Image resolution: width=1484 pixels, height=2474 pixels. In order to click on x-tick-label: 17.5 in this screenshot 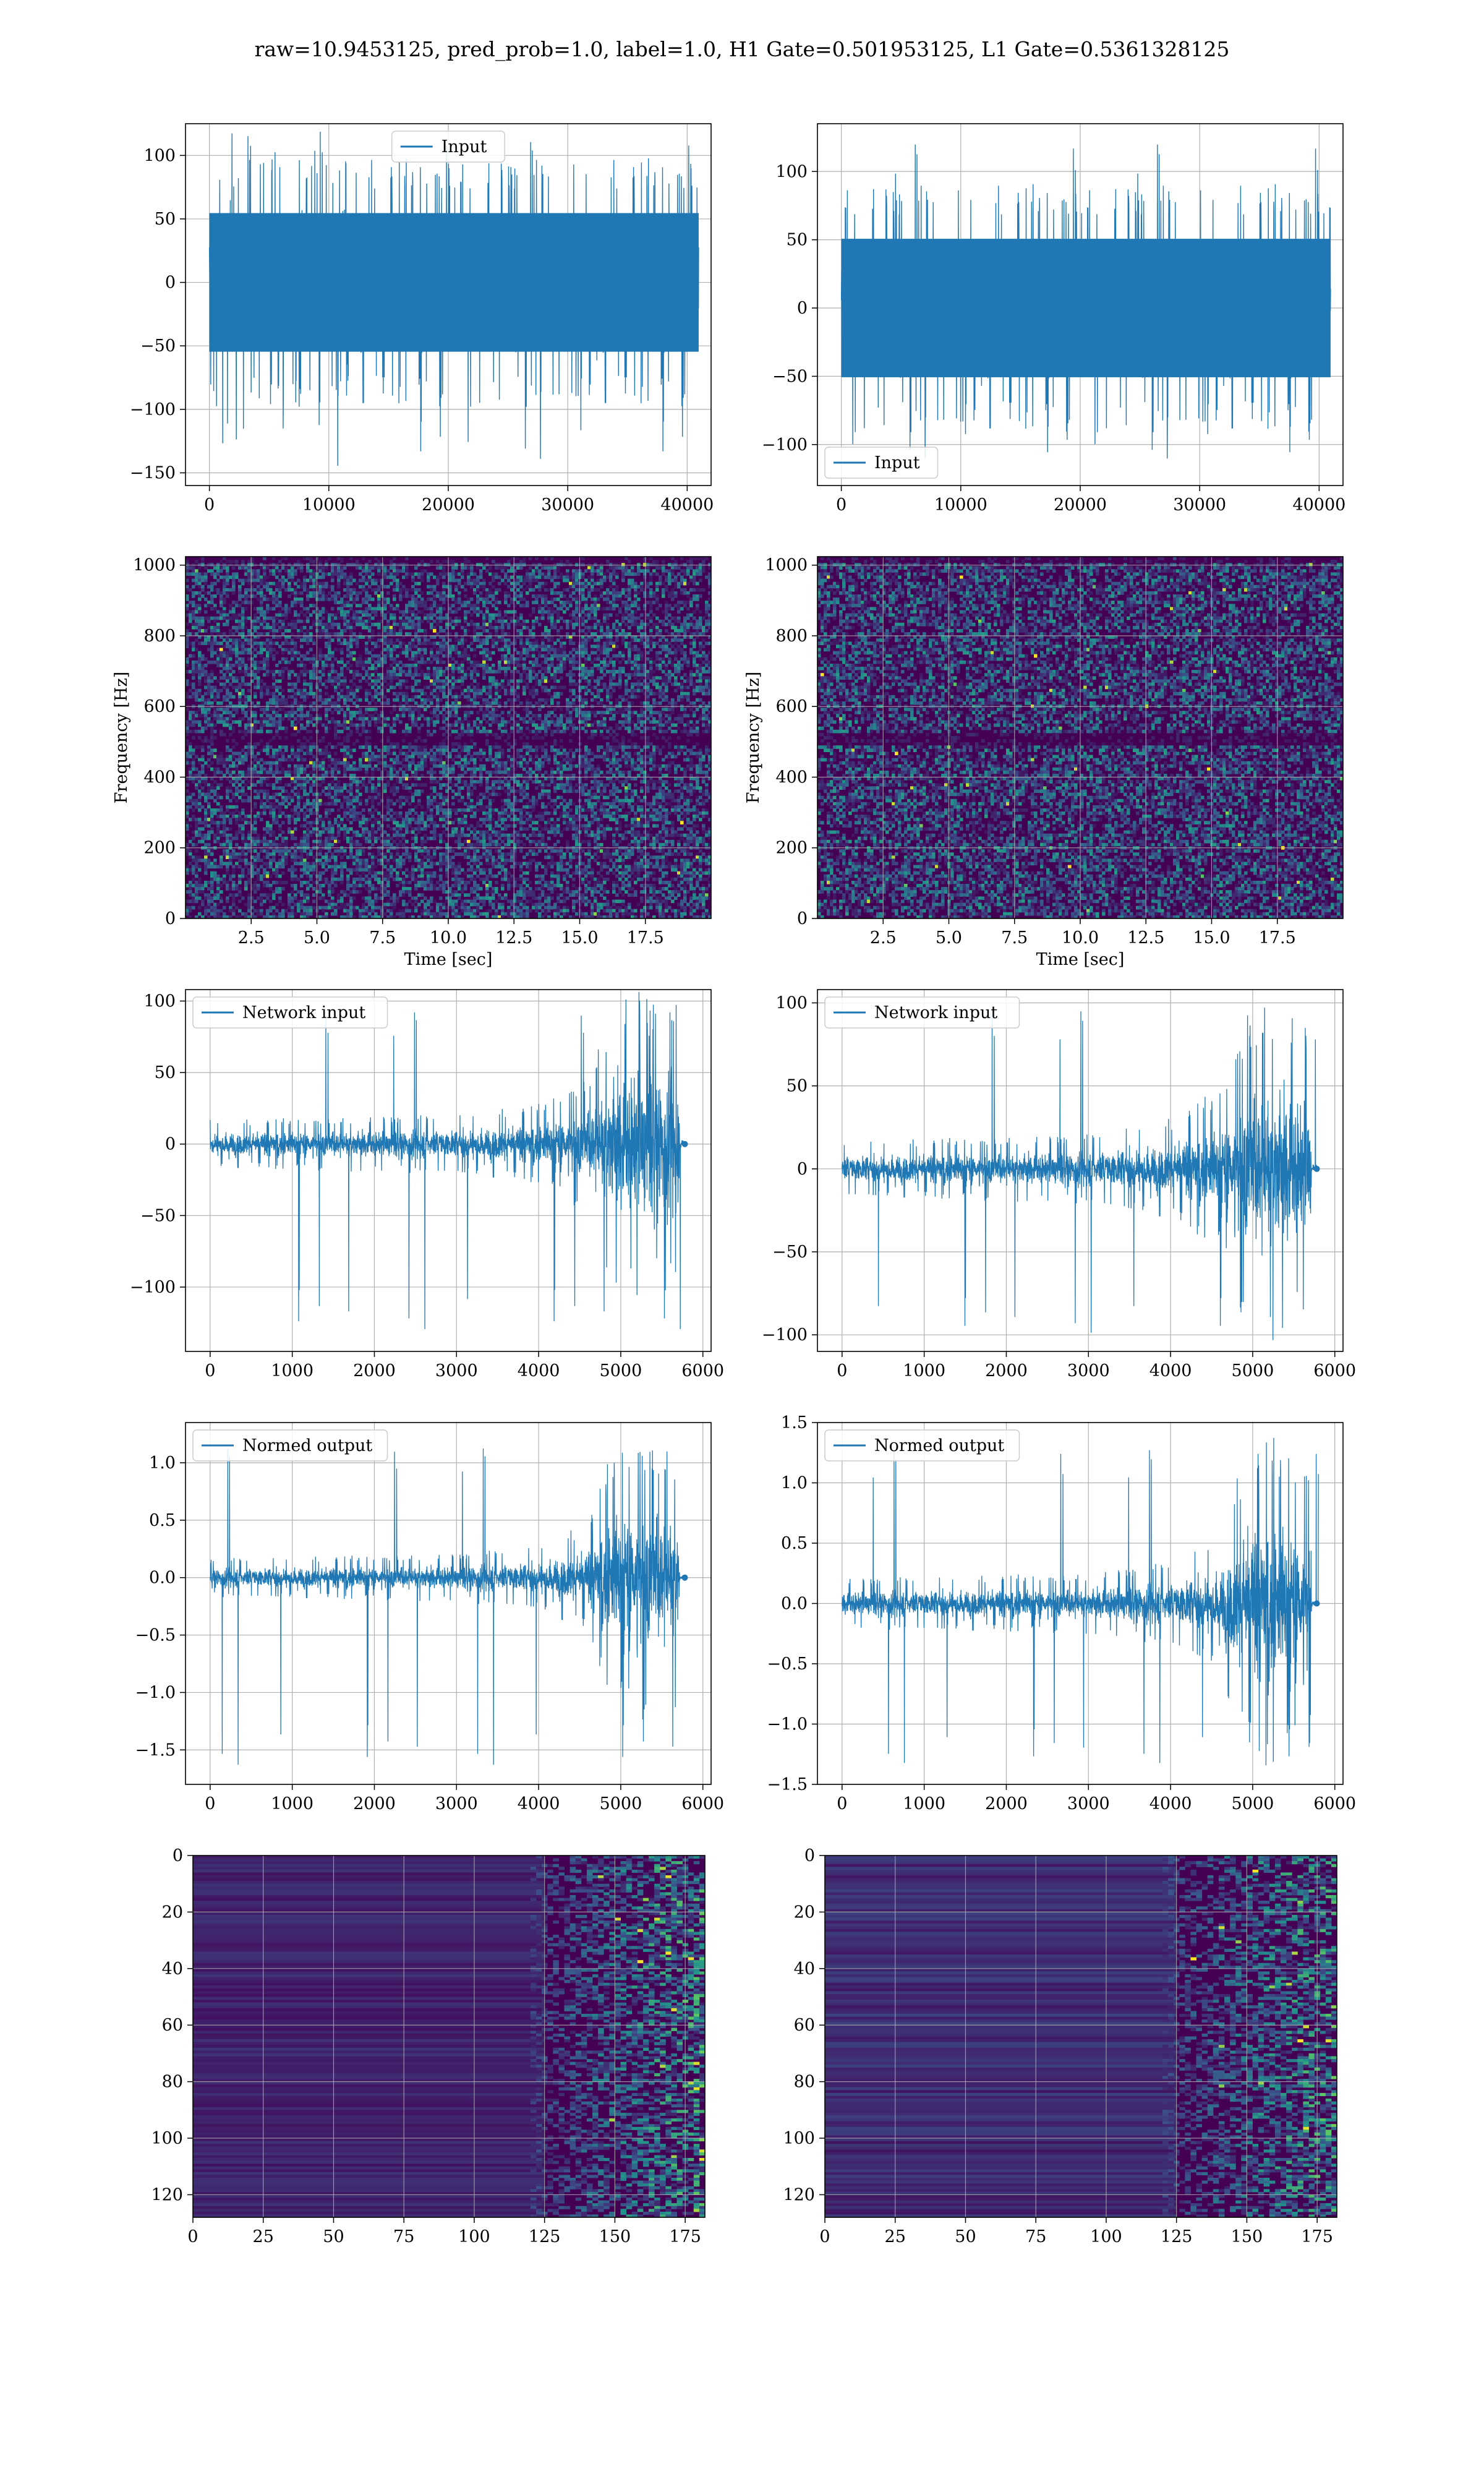, I will do `click(645, 938)`.